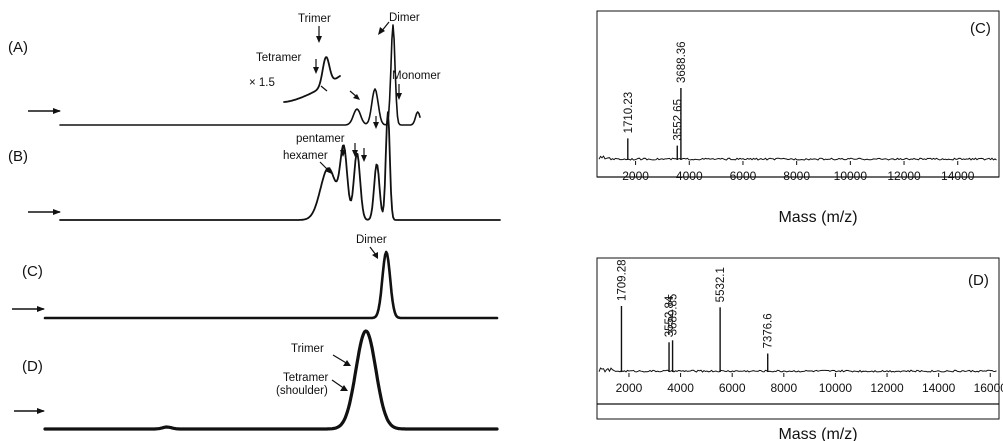  Describe the element at coordinates (314, 19) in the screenshot. I see `ann-a-trimer: Trimer` at that location.